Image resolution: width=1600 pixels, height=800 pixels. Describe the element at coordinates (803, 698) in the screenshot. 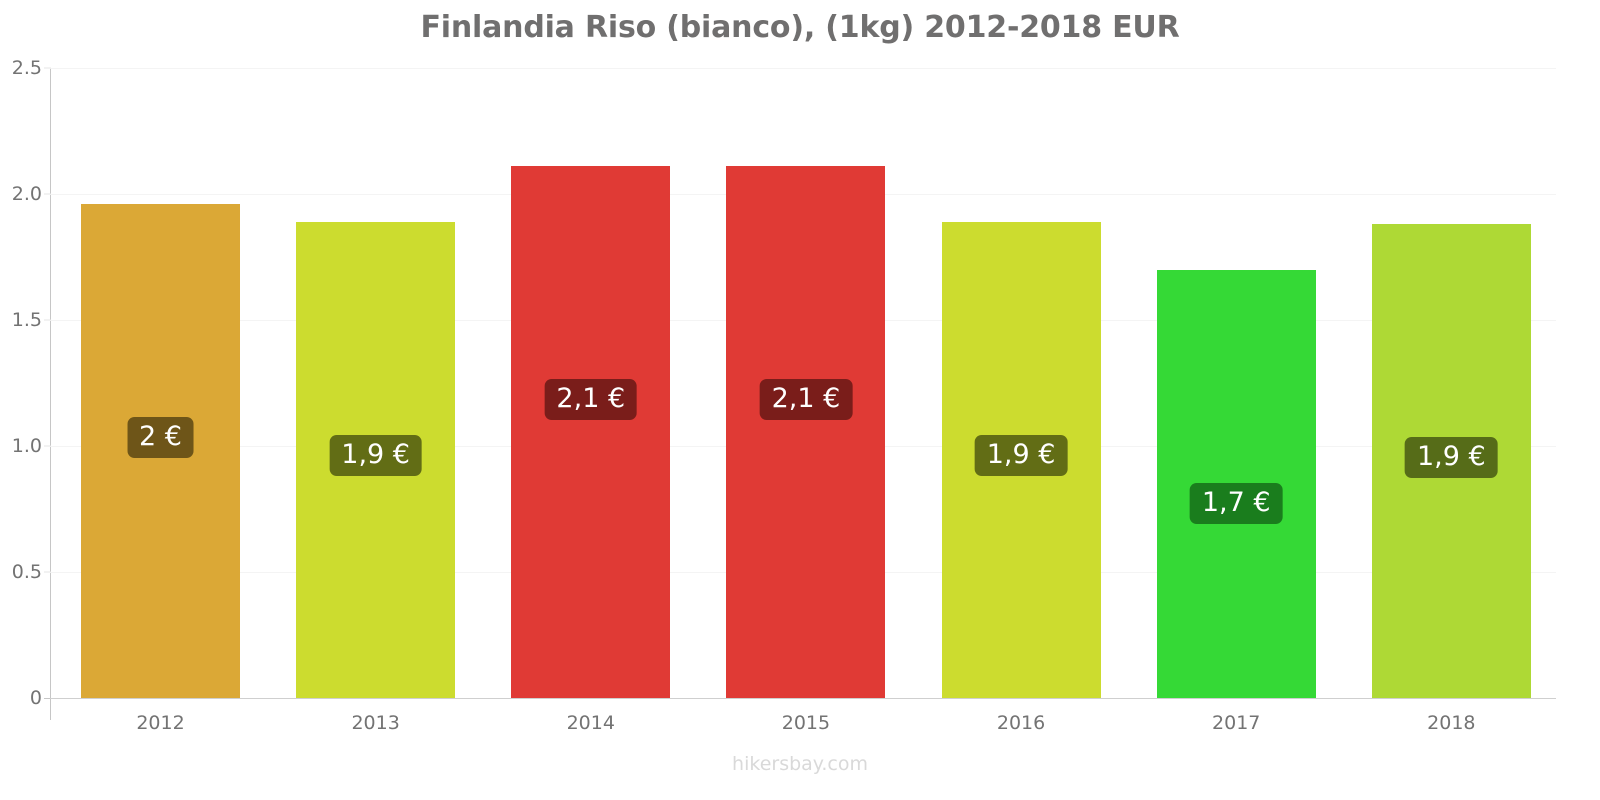

I see `x-axis-line` at that location.